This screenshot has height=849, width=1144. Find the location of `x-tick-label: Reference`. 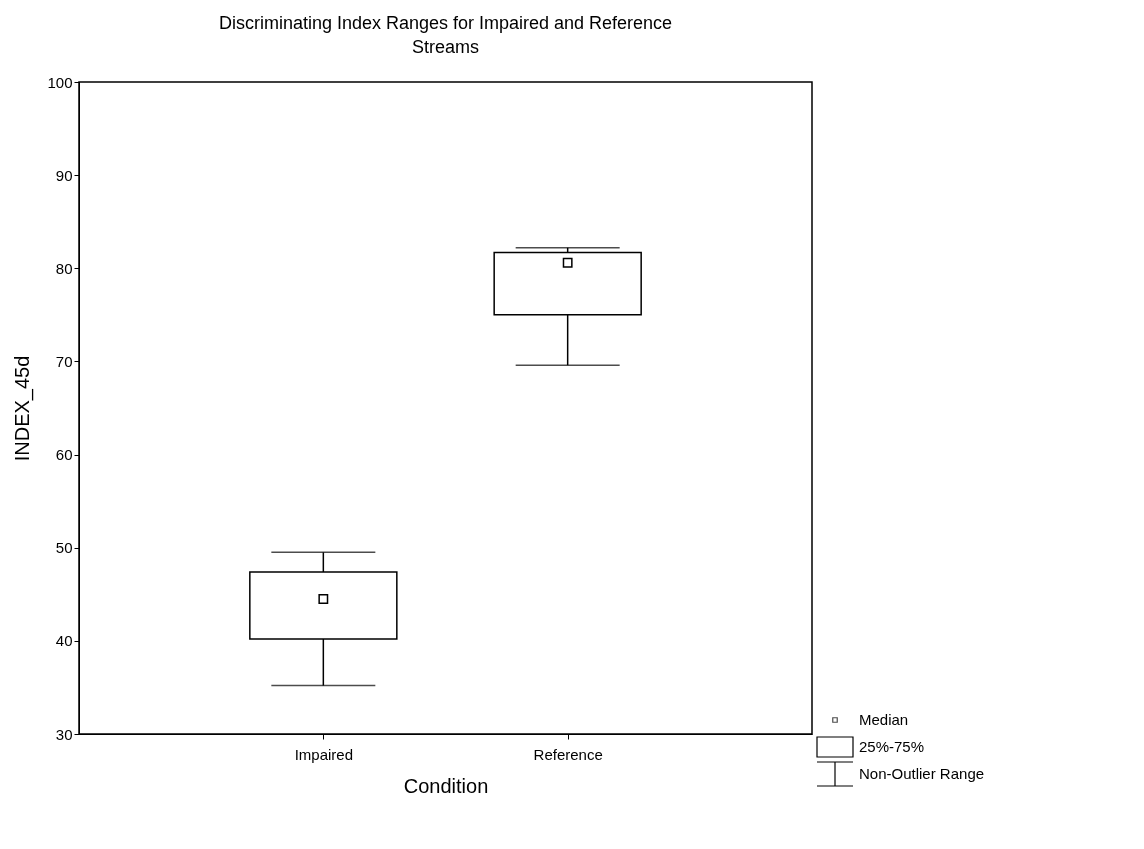

x-tick-label: Reference is located at coordinates (568, 754).